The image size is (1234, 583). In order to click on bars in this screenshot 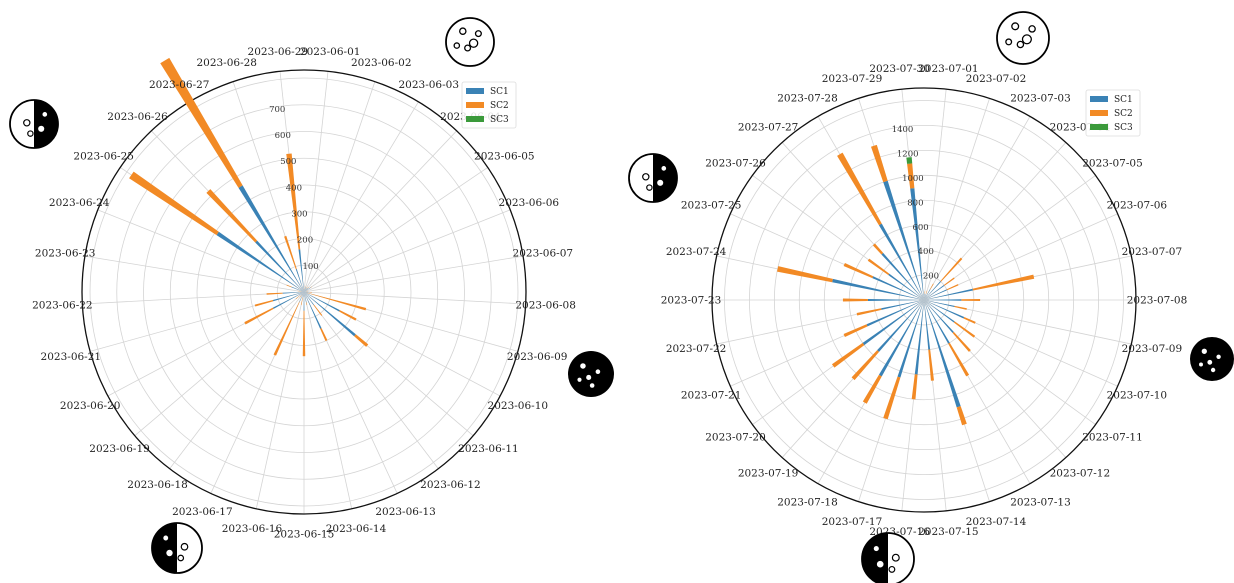, I will do `click(906, 285)`.